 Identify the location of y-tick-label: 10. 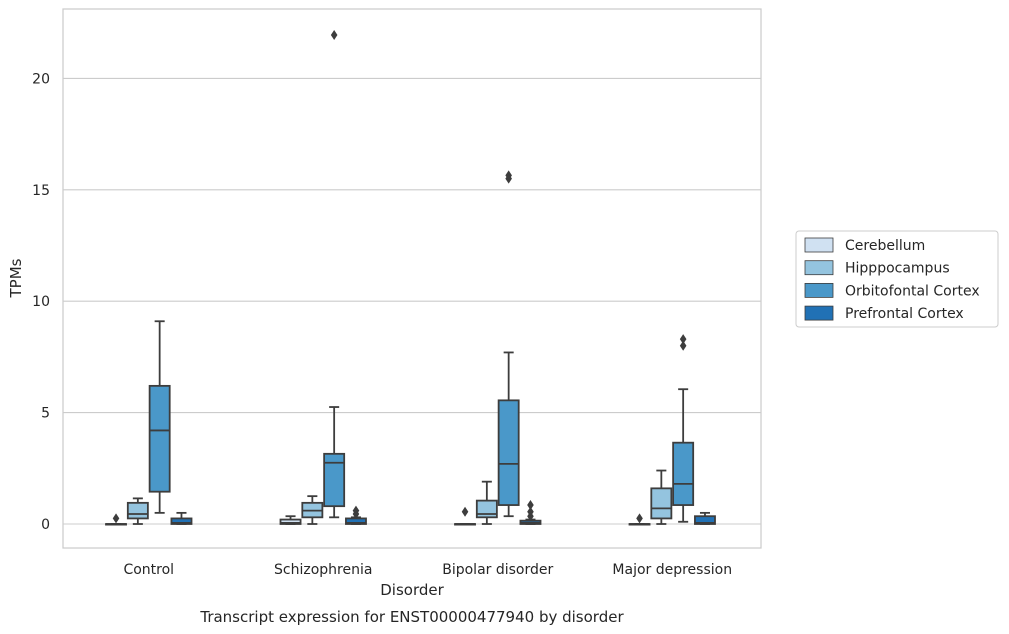
(41, 302).